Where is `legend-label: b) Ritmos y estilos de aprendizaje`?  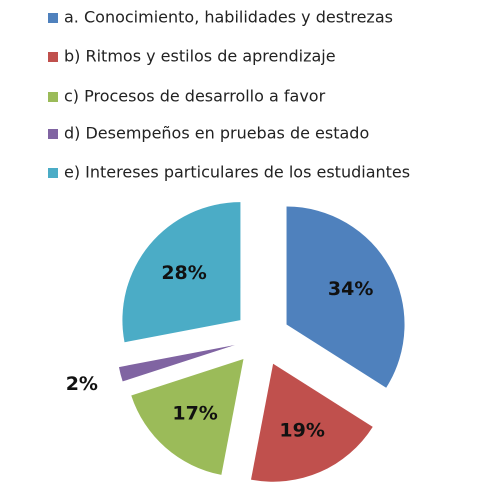
legend-label: b) Ritmos y estilos de aprendizaje is located at coordinates (200, 56).